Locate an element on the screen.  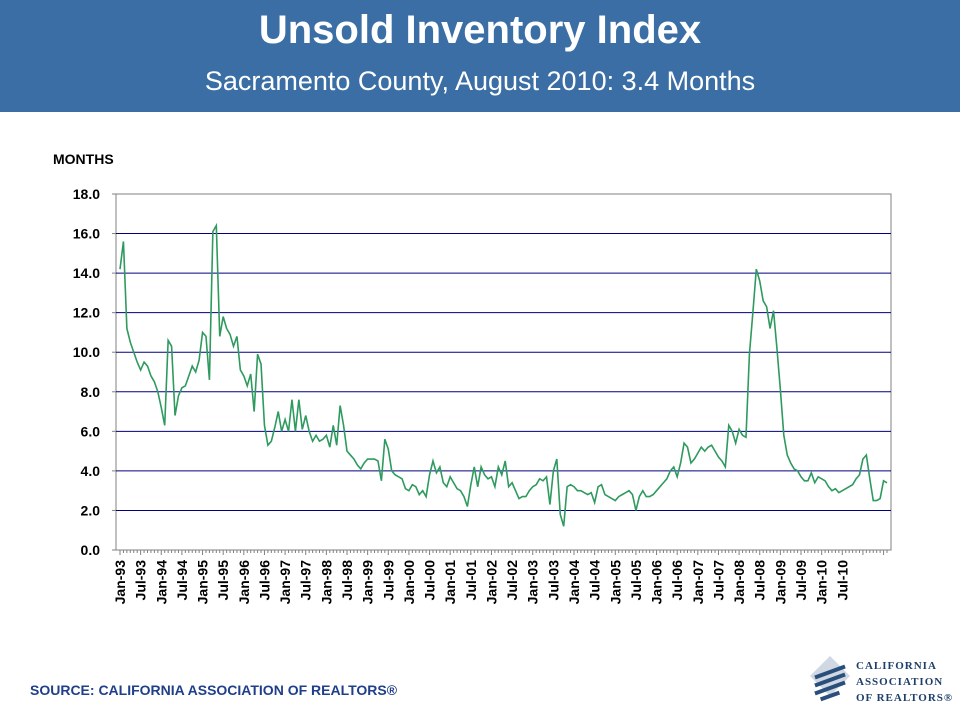
x-tick-label: Jul-09 is located at coordinates (801, 580).